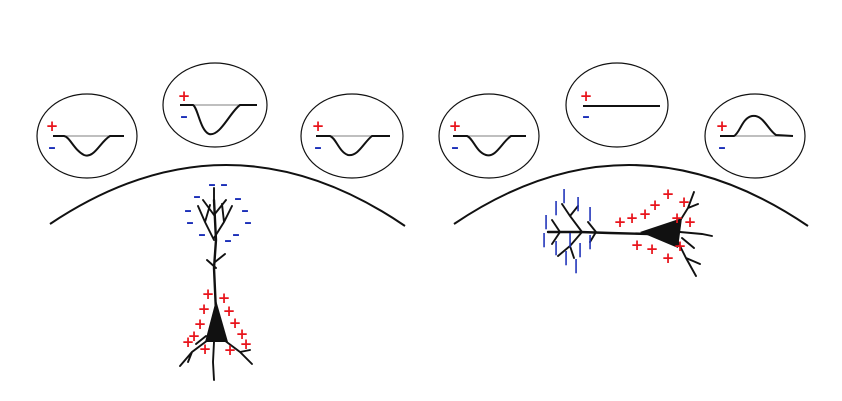  I want to click on positive-waveform, so click(757, 125).